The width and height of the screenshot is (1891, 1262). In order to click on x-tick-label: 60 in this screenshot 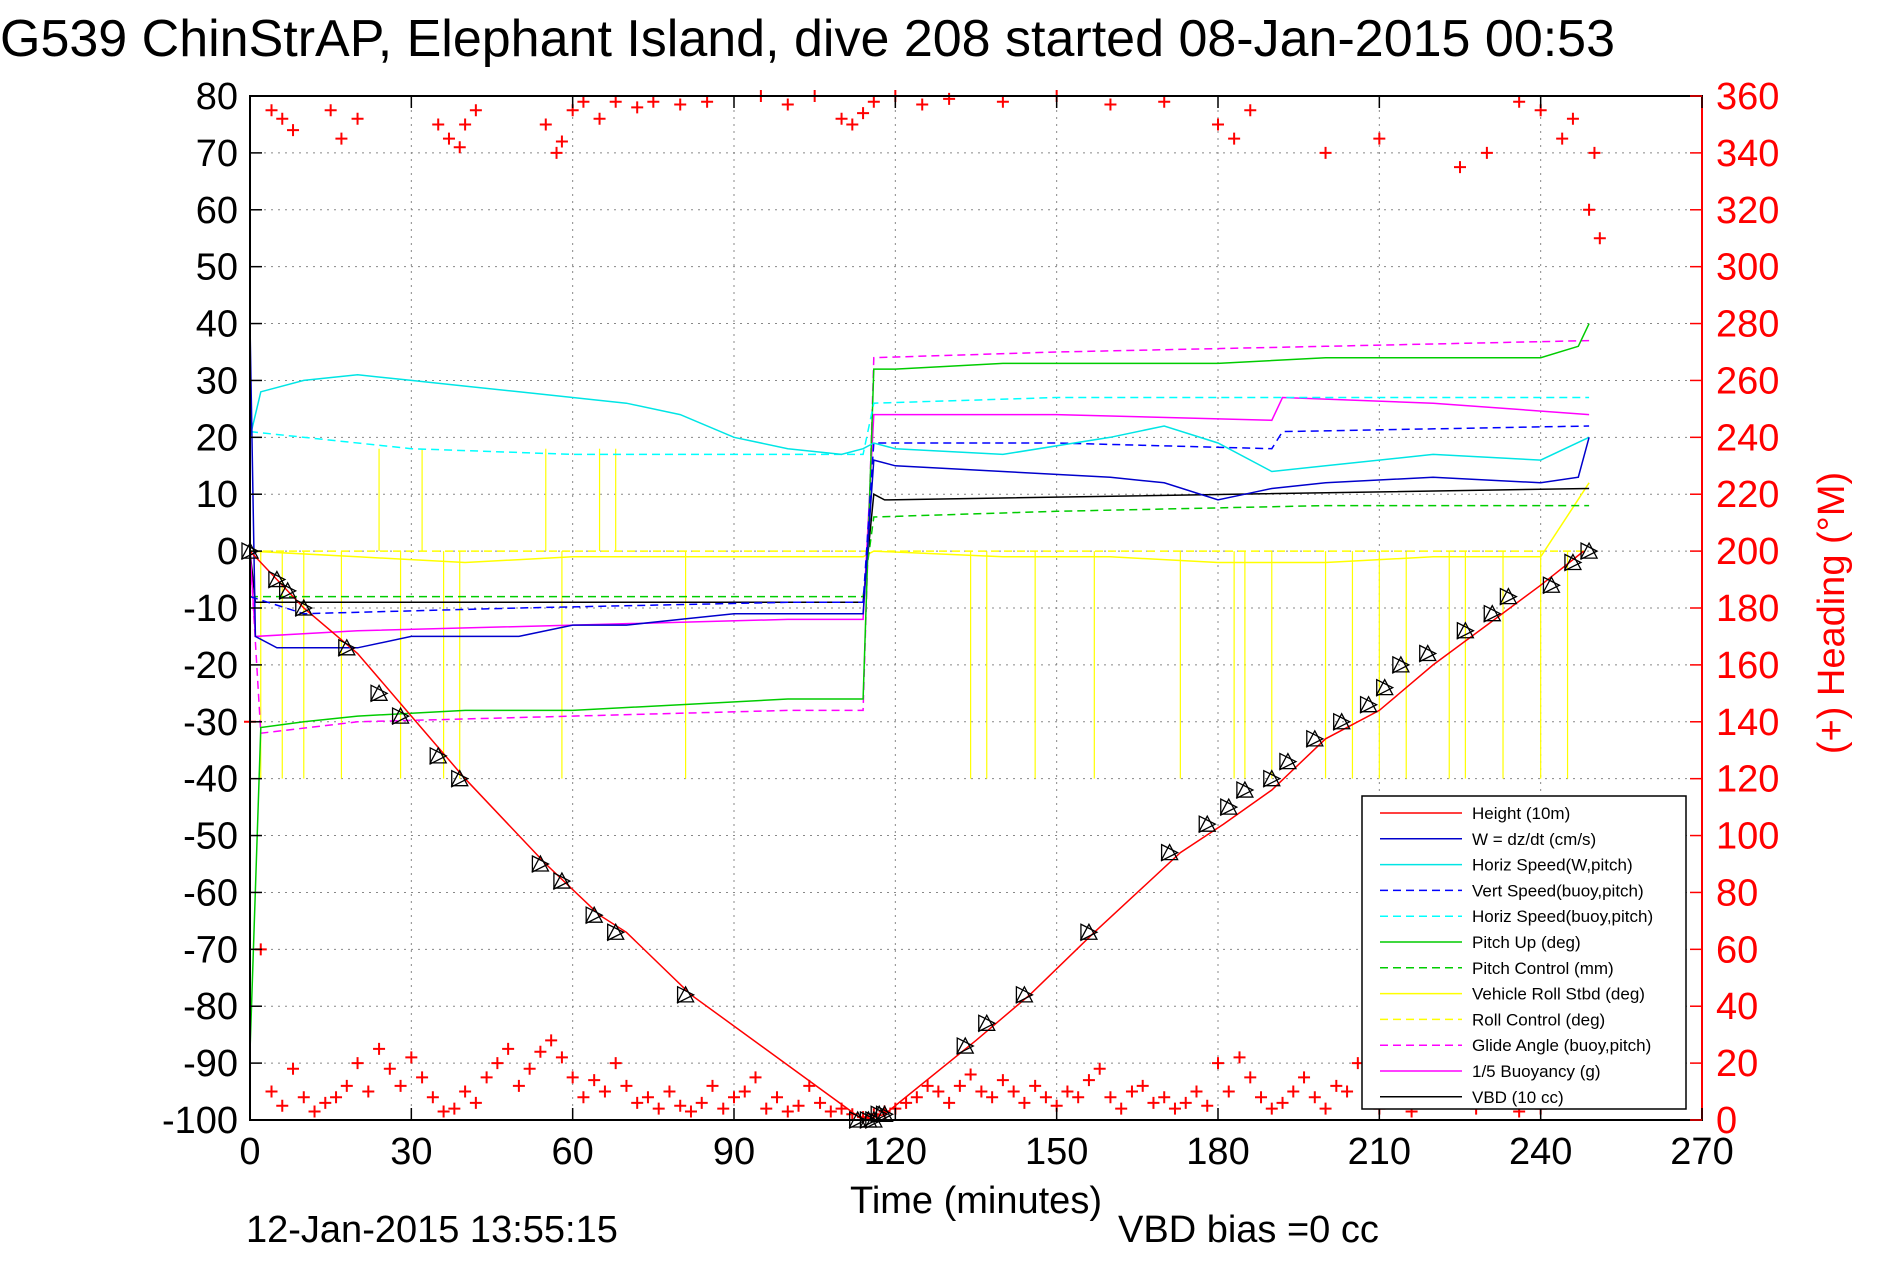, I will do `click(573, 1152)`.